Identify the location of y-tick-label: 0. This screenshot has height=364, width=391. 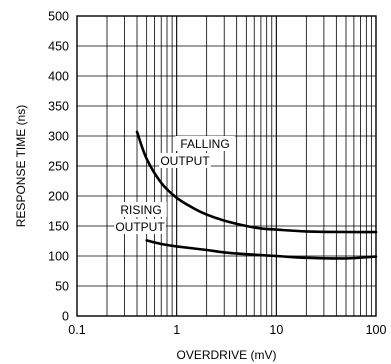
(65, 317).